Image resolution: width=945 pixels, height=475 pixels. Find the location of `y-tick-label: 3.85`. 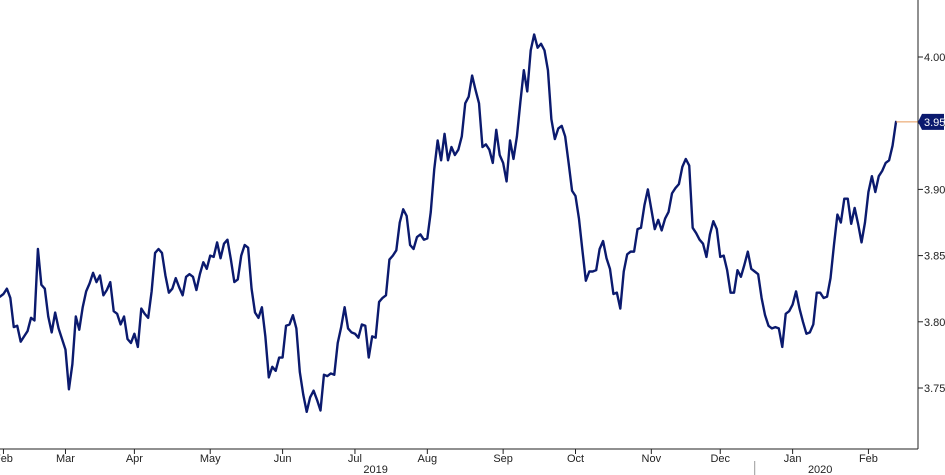

y-tick-label: 3.85 is located at coordinates (934, 257).